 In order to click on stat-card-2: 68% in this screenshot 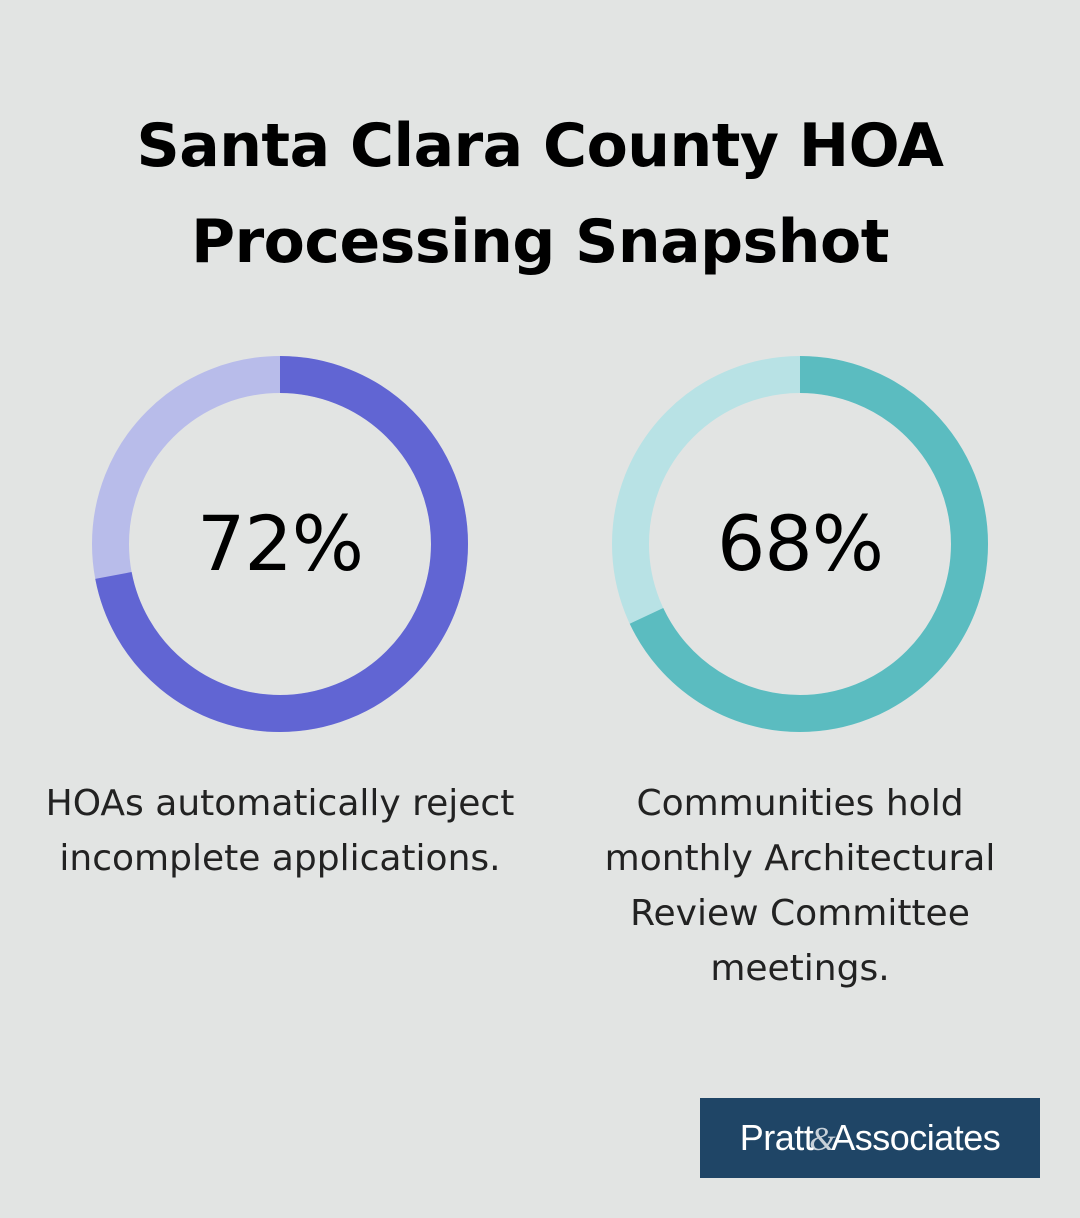, I will do `click(800, 544)`.